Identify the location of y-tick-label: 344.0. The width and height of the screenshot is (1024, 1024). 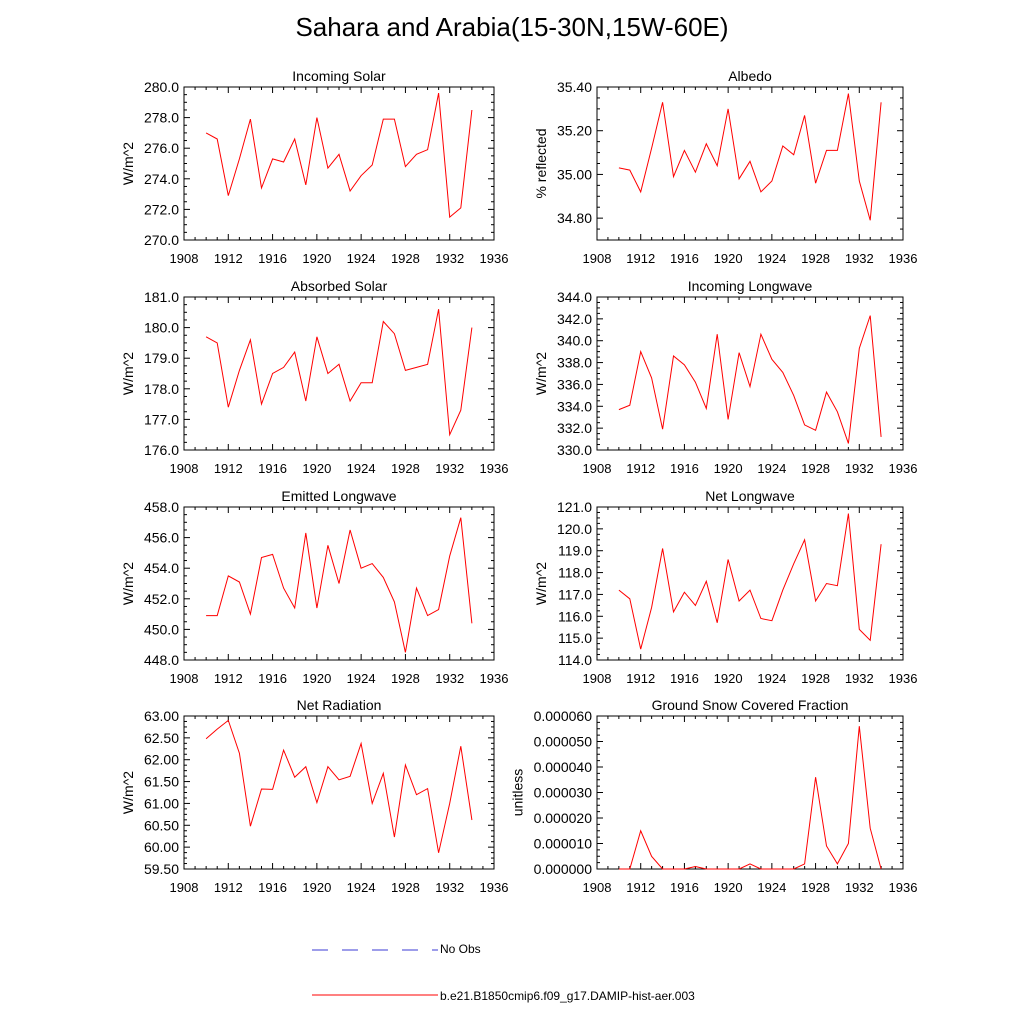
(574, 297).